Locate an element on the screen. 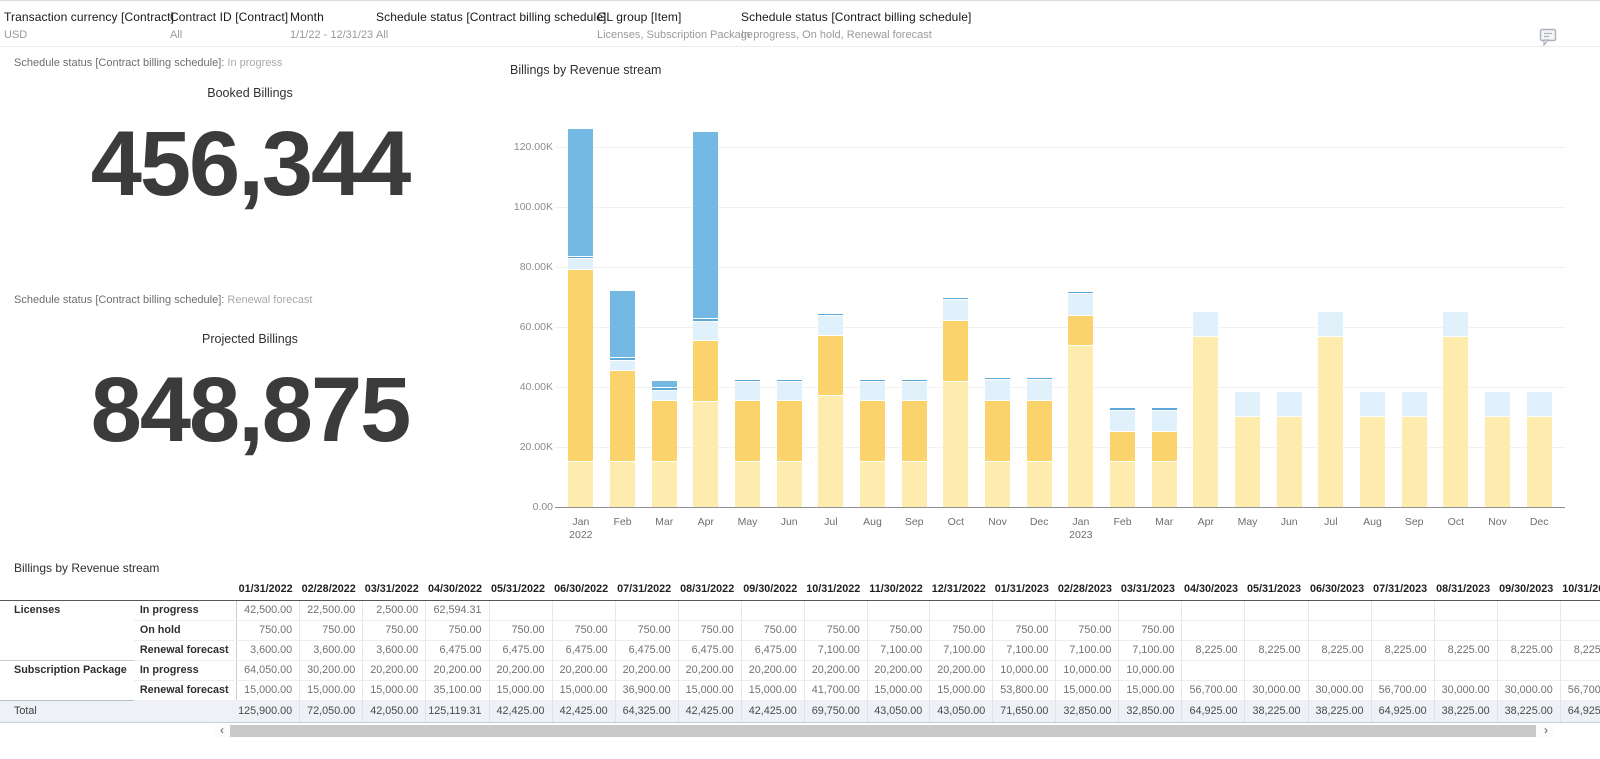 The width and height of the screenshot is (1600, 759). kpi-filter-value: Renewal forecast is located at coordinates (270, 300).